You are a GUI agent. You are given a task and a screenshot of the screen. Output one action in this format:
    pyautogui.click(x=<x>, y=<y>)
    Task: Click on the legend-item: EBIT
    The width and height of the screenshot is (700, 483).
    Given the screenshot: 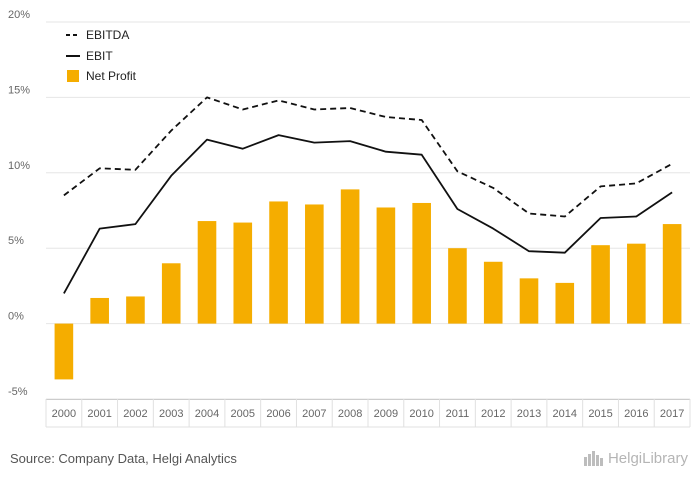 What is the action you would take?
    pyautogui.click(x=89, y=56)
    